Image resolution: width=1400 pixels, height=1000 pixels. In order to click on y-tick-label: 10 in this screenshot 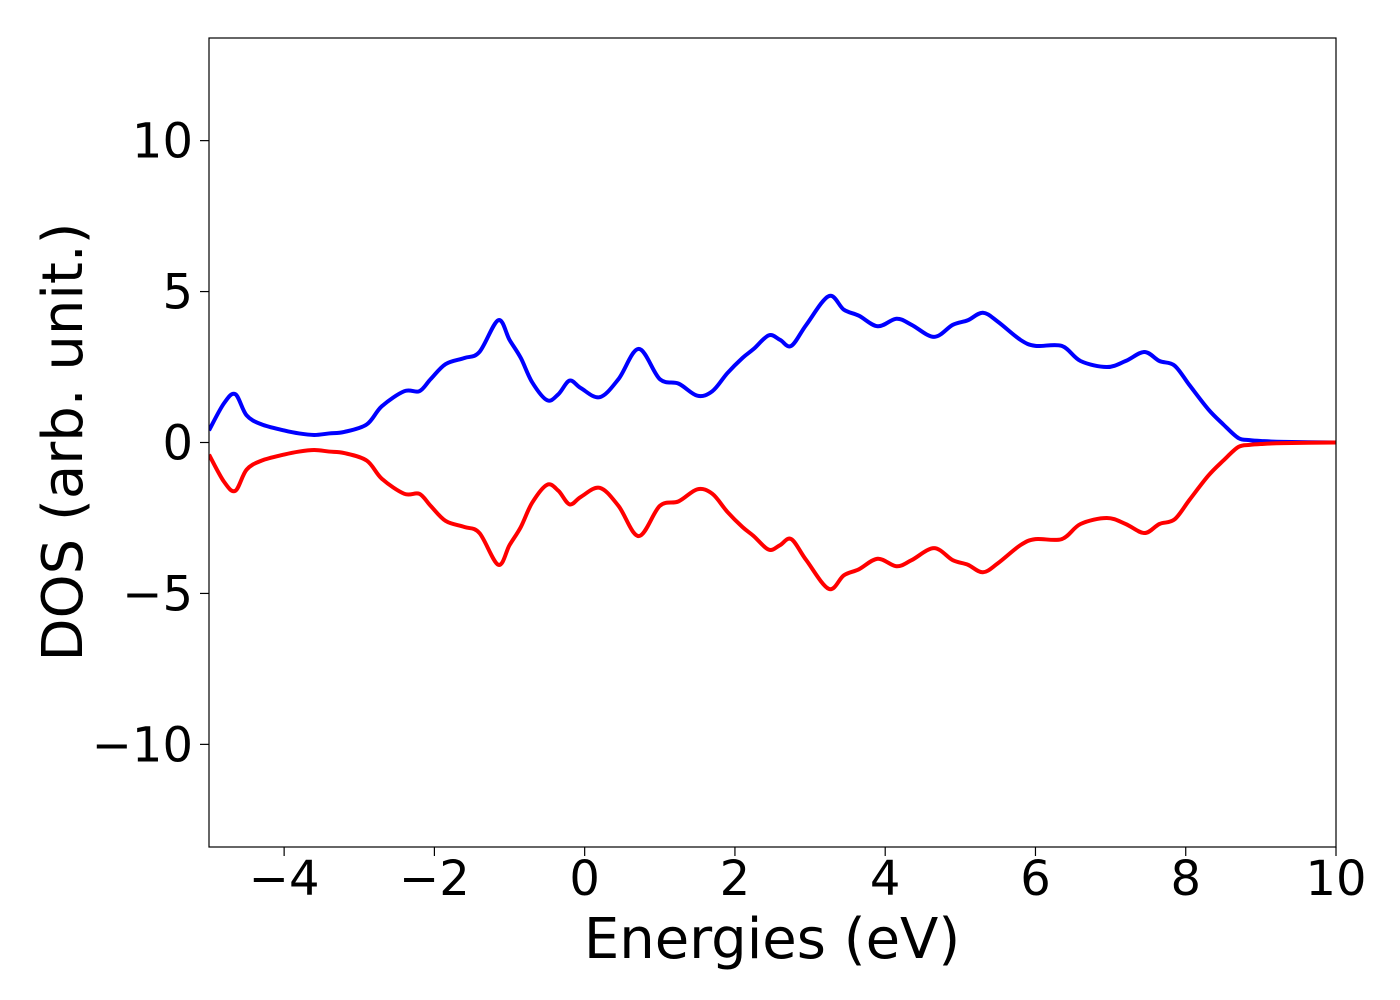, I will do `click(162, 142)`.